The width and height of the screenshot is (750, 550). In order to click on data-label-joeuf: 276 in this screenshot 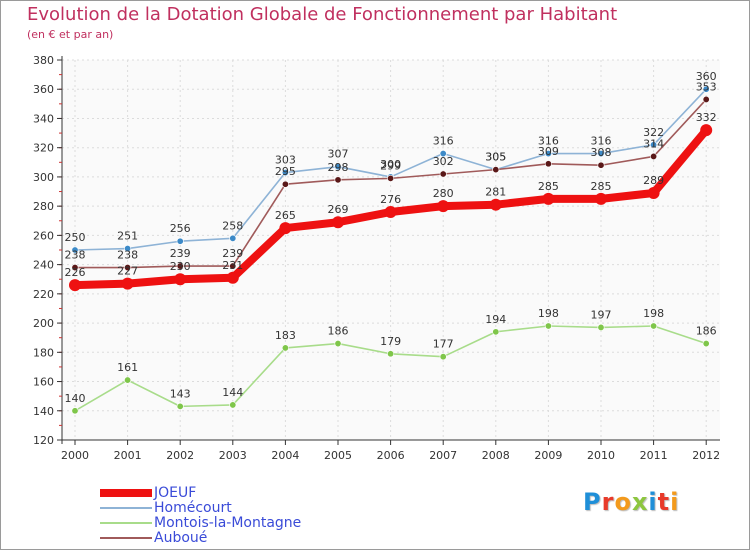, I will do `click(390, 199)`.